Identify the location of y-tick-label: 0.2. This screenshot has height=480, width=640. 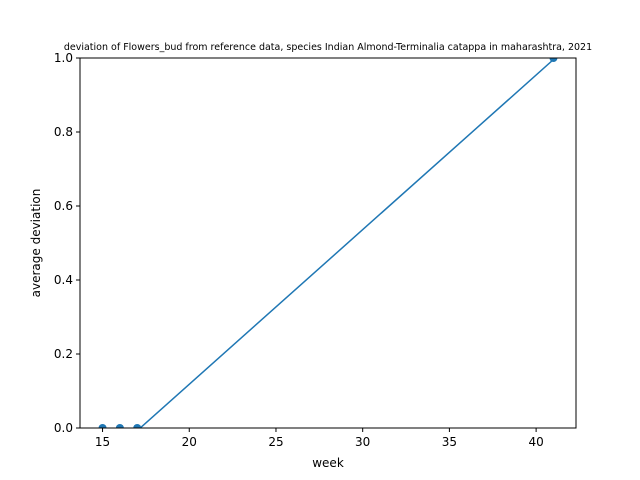
(63, 354).